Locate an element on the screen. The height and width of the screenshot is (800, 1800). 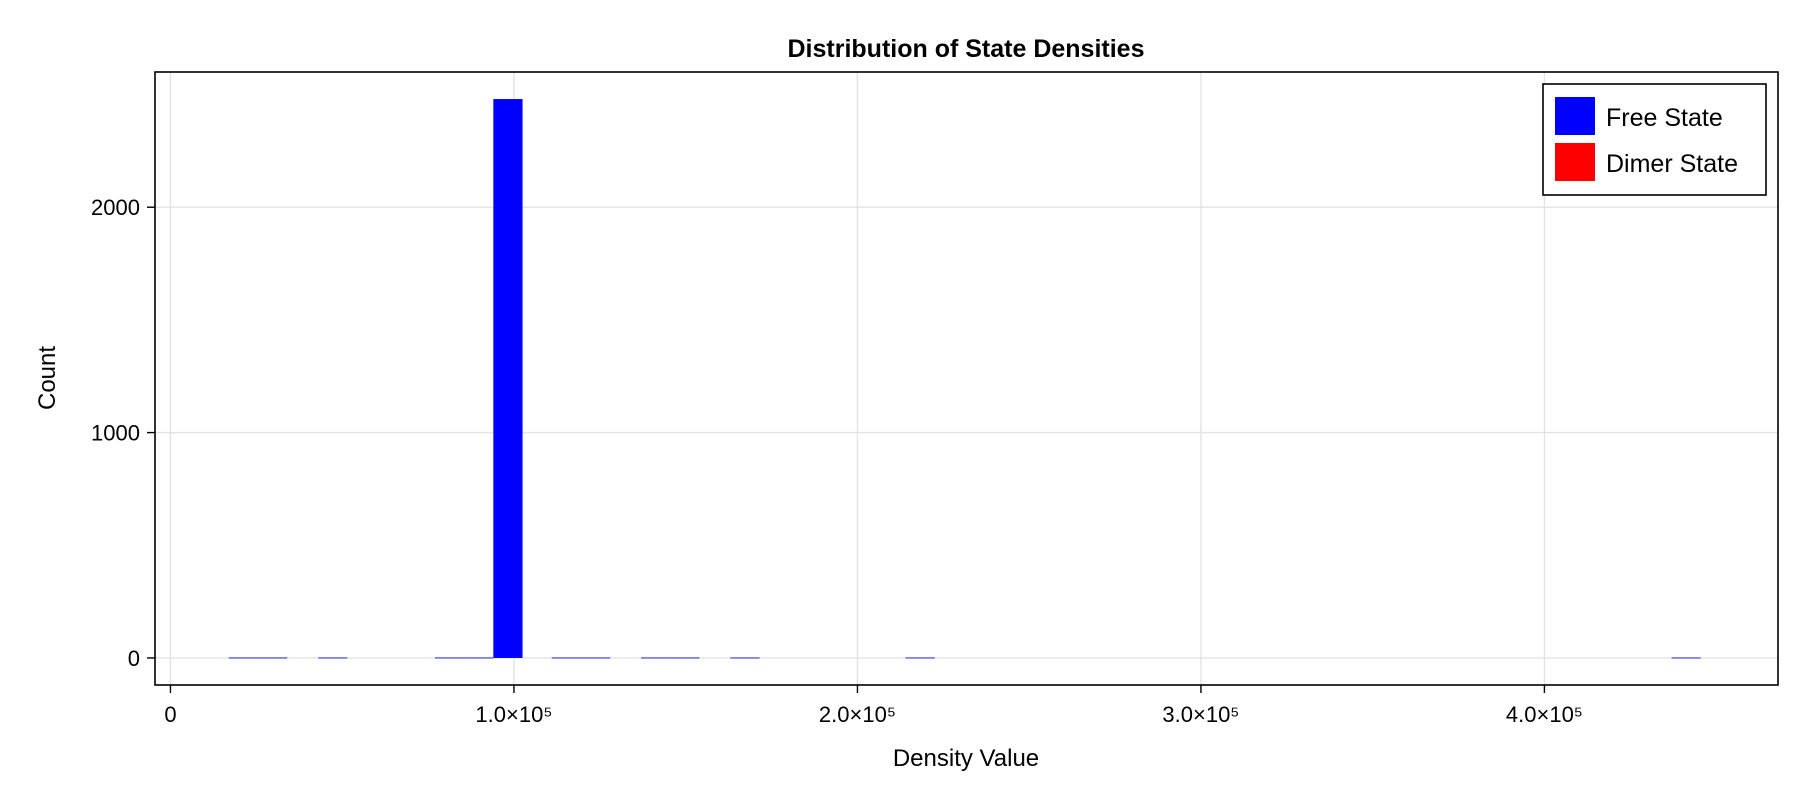
legend-label-free-state: Free State is located at coordinates (1664, 118).